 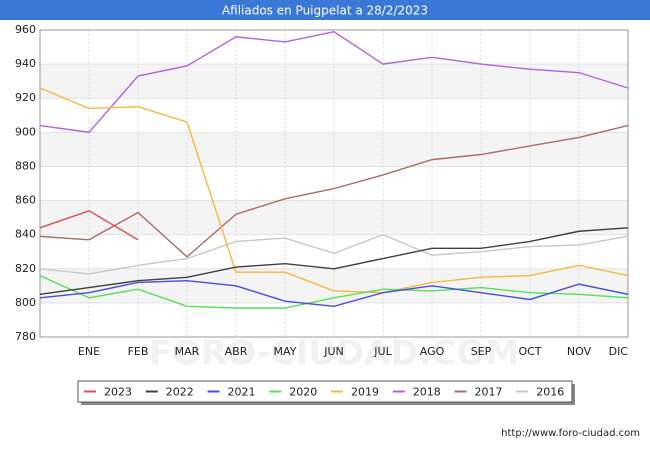 I want to click on legend-label: 2023, so click(x=118, y=392).